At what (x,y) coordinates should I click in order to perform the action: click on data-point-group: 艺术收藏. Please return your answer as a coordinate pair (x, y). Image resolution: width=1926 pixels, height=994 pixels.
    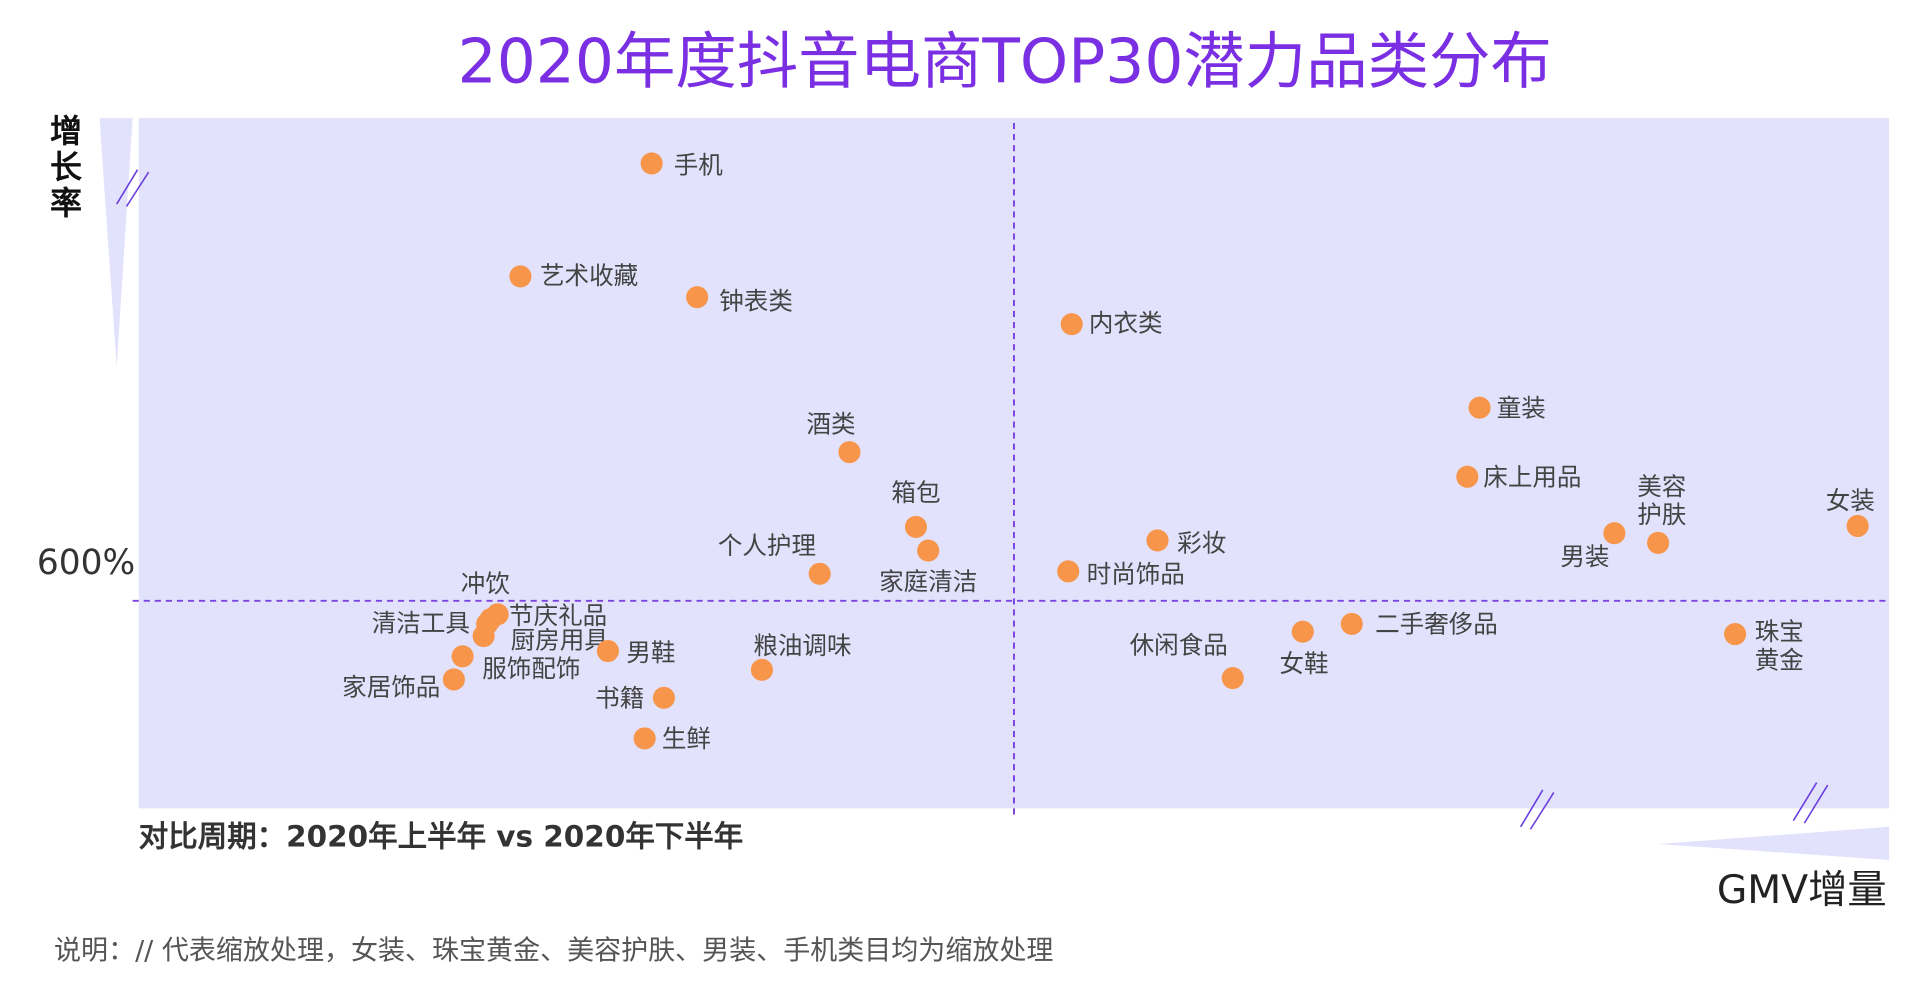
    Looking at the image, I should click on (573, 275).